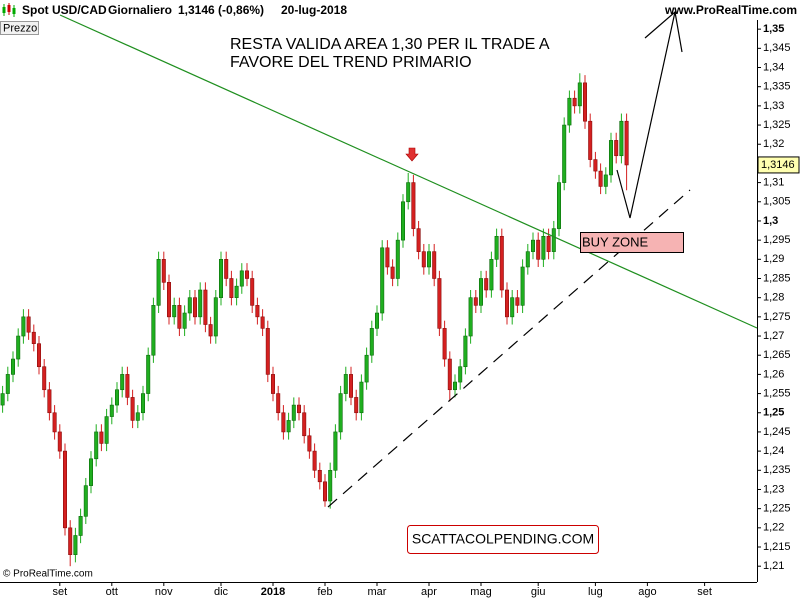 The width and height of the screenshot is (800, 600). Describe the element at coordinates (773, 67) in the screenshot. I see `y-tick-label: 1,34` at that location.